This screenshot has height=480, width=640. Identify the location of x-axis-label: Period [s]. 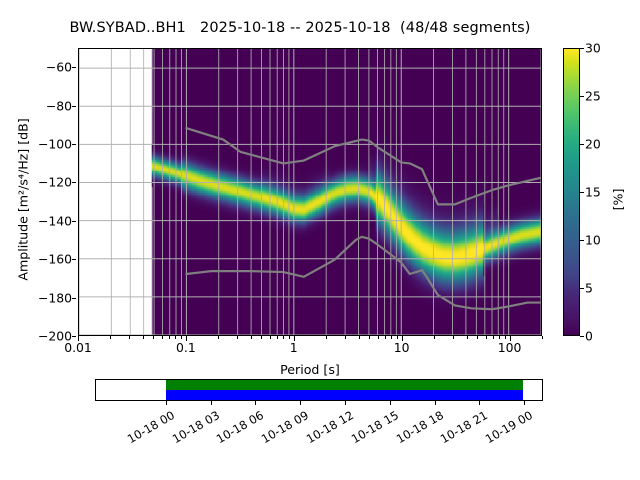
(310, 369).